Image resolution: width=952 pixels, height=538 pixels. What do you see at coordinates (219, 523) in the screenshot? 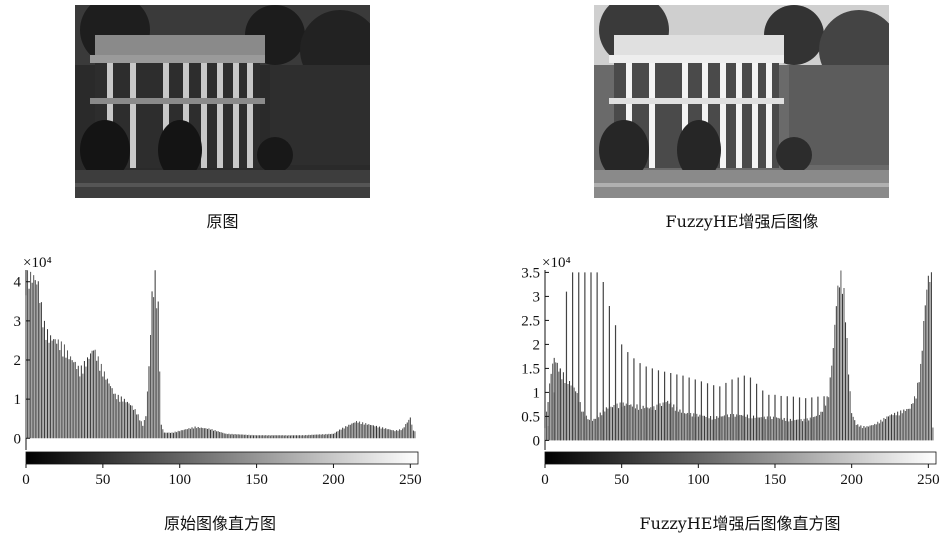
I see `histogram-original-title: 原始图像直方图` at bounding box center [219, 523].